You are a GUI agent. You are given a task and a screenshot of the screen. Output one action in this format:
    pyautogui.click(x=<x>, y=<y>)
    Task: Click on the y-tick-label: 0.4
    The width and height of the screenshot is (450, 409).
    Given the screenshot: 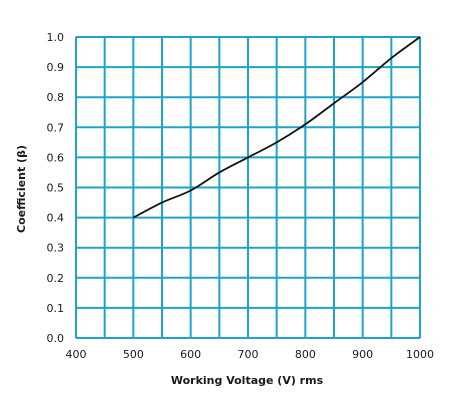 What is the action you would take?
    pyautogui.click(x=56, y=218)
    